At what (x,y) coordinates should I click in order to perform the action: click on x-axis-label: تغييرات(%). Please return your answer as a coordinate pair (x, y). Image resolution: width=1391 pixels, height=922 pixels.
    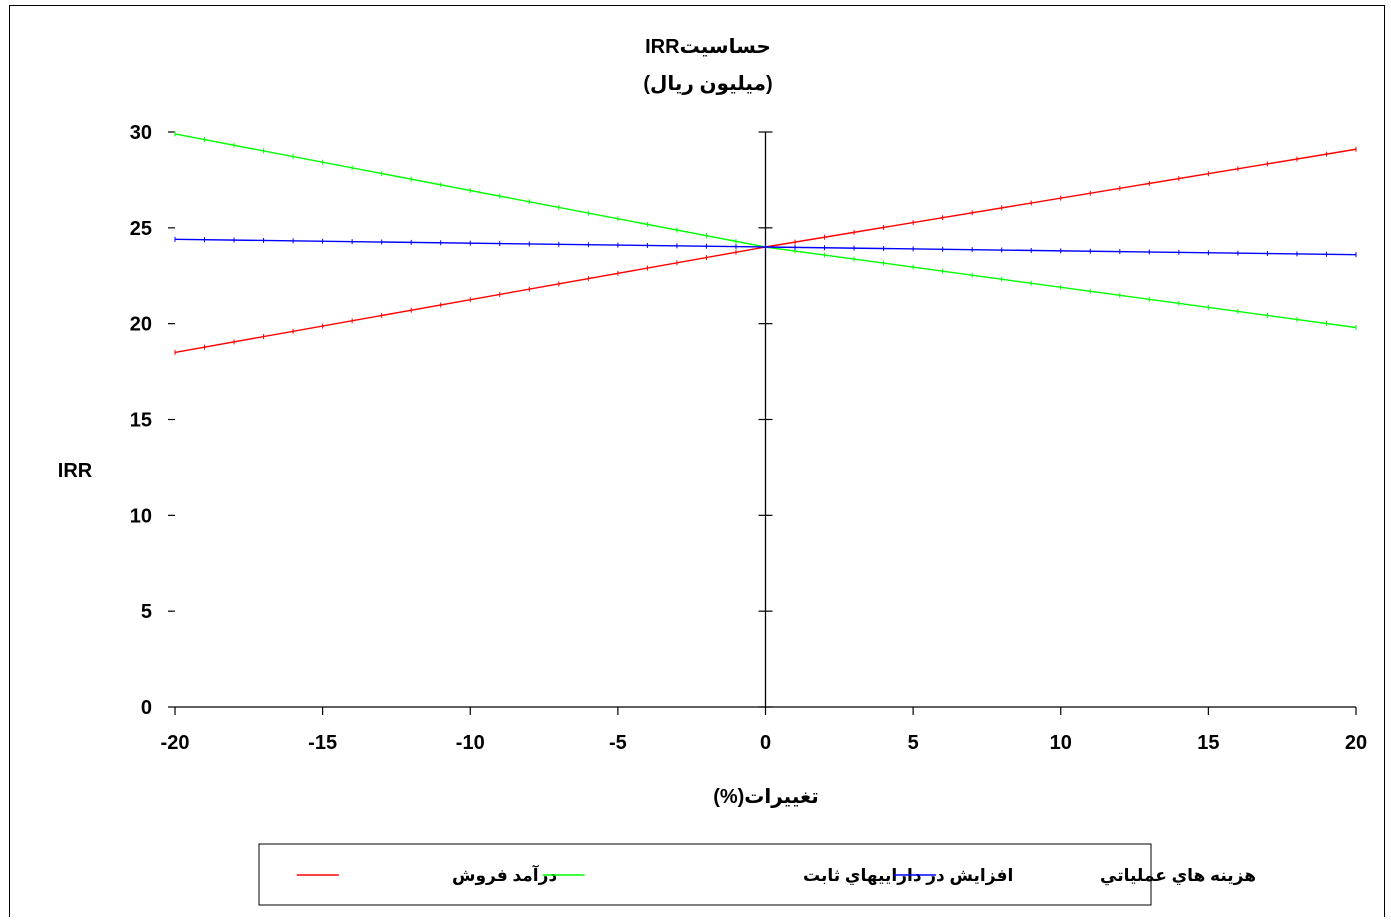
    Looking at the image, I should click on (766, 797).